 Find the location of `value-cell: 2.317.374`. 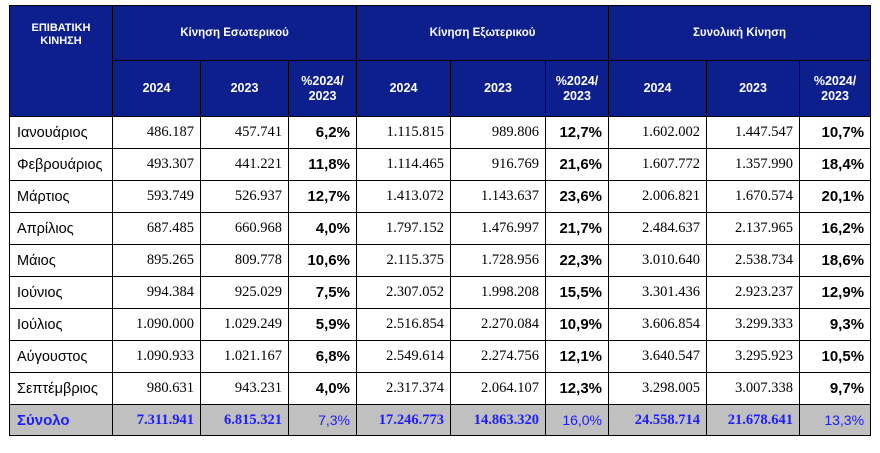

value-cell: 2.317.374 is located at coordinates (403, 388).